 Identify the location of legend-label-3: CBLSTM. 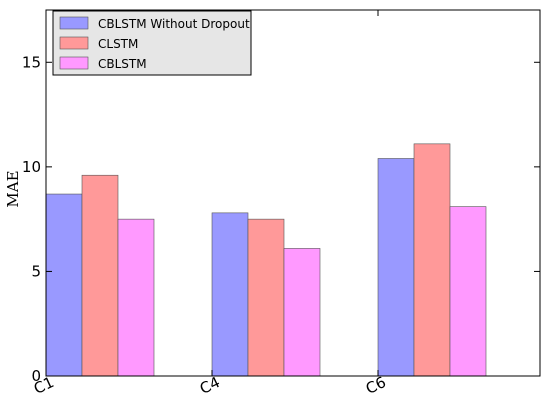
(122, 64).